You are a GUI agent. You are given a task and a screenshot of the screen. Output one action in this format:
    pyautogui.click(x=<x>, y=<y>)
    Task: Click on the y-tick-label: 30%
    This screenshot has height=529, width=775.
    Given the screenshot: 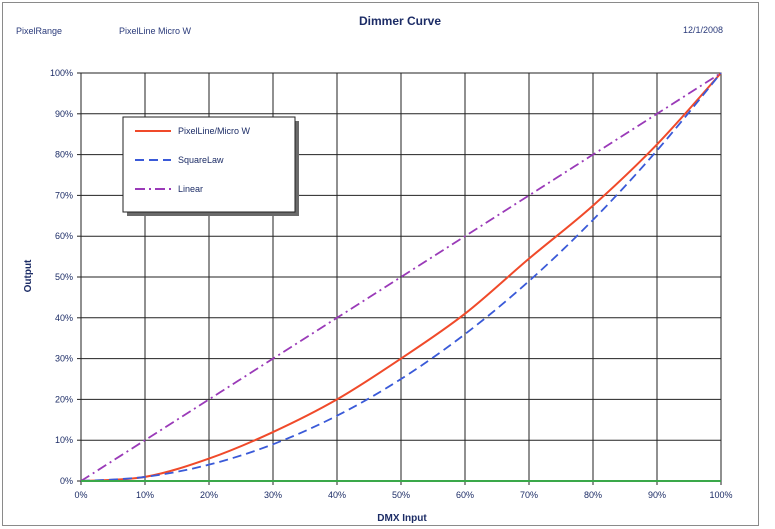 What is the action you would take?
    pyautogui.click(x=64, y=359)
    